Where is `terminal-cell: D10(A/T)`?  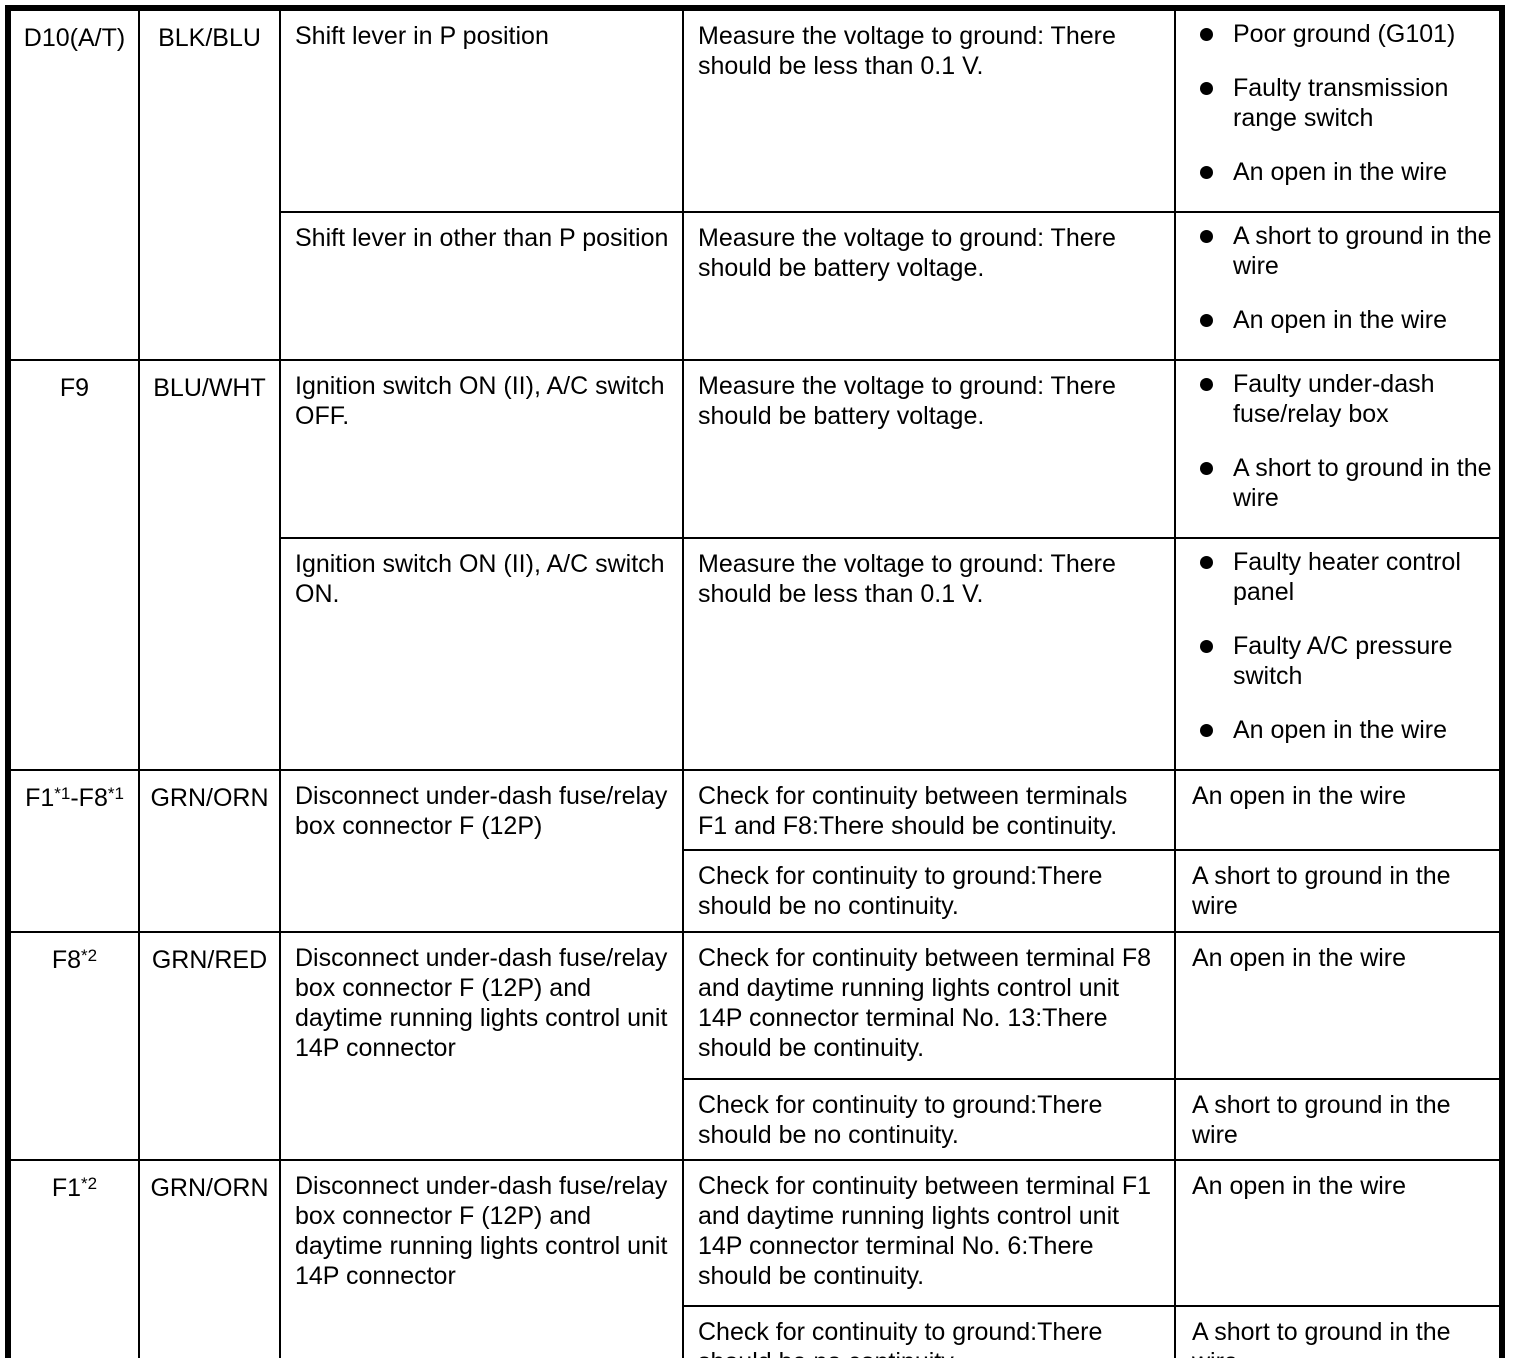
terminal-cell: D10(A/T) is located at coordinates (73, 184).